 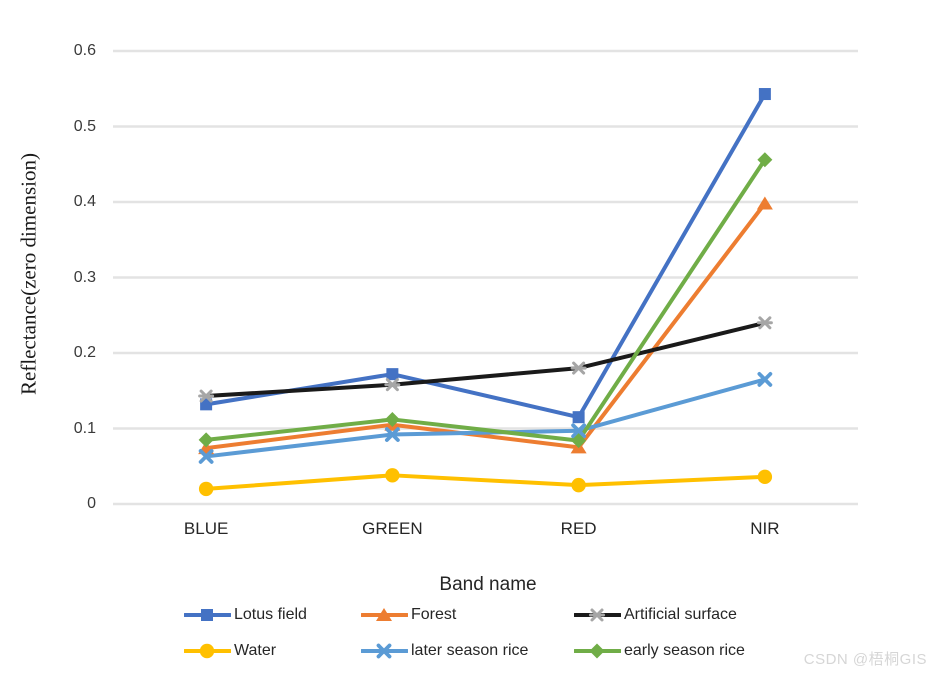 I want to click on legend-item: Lotus field, so click(x=245, y=615).